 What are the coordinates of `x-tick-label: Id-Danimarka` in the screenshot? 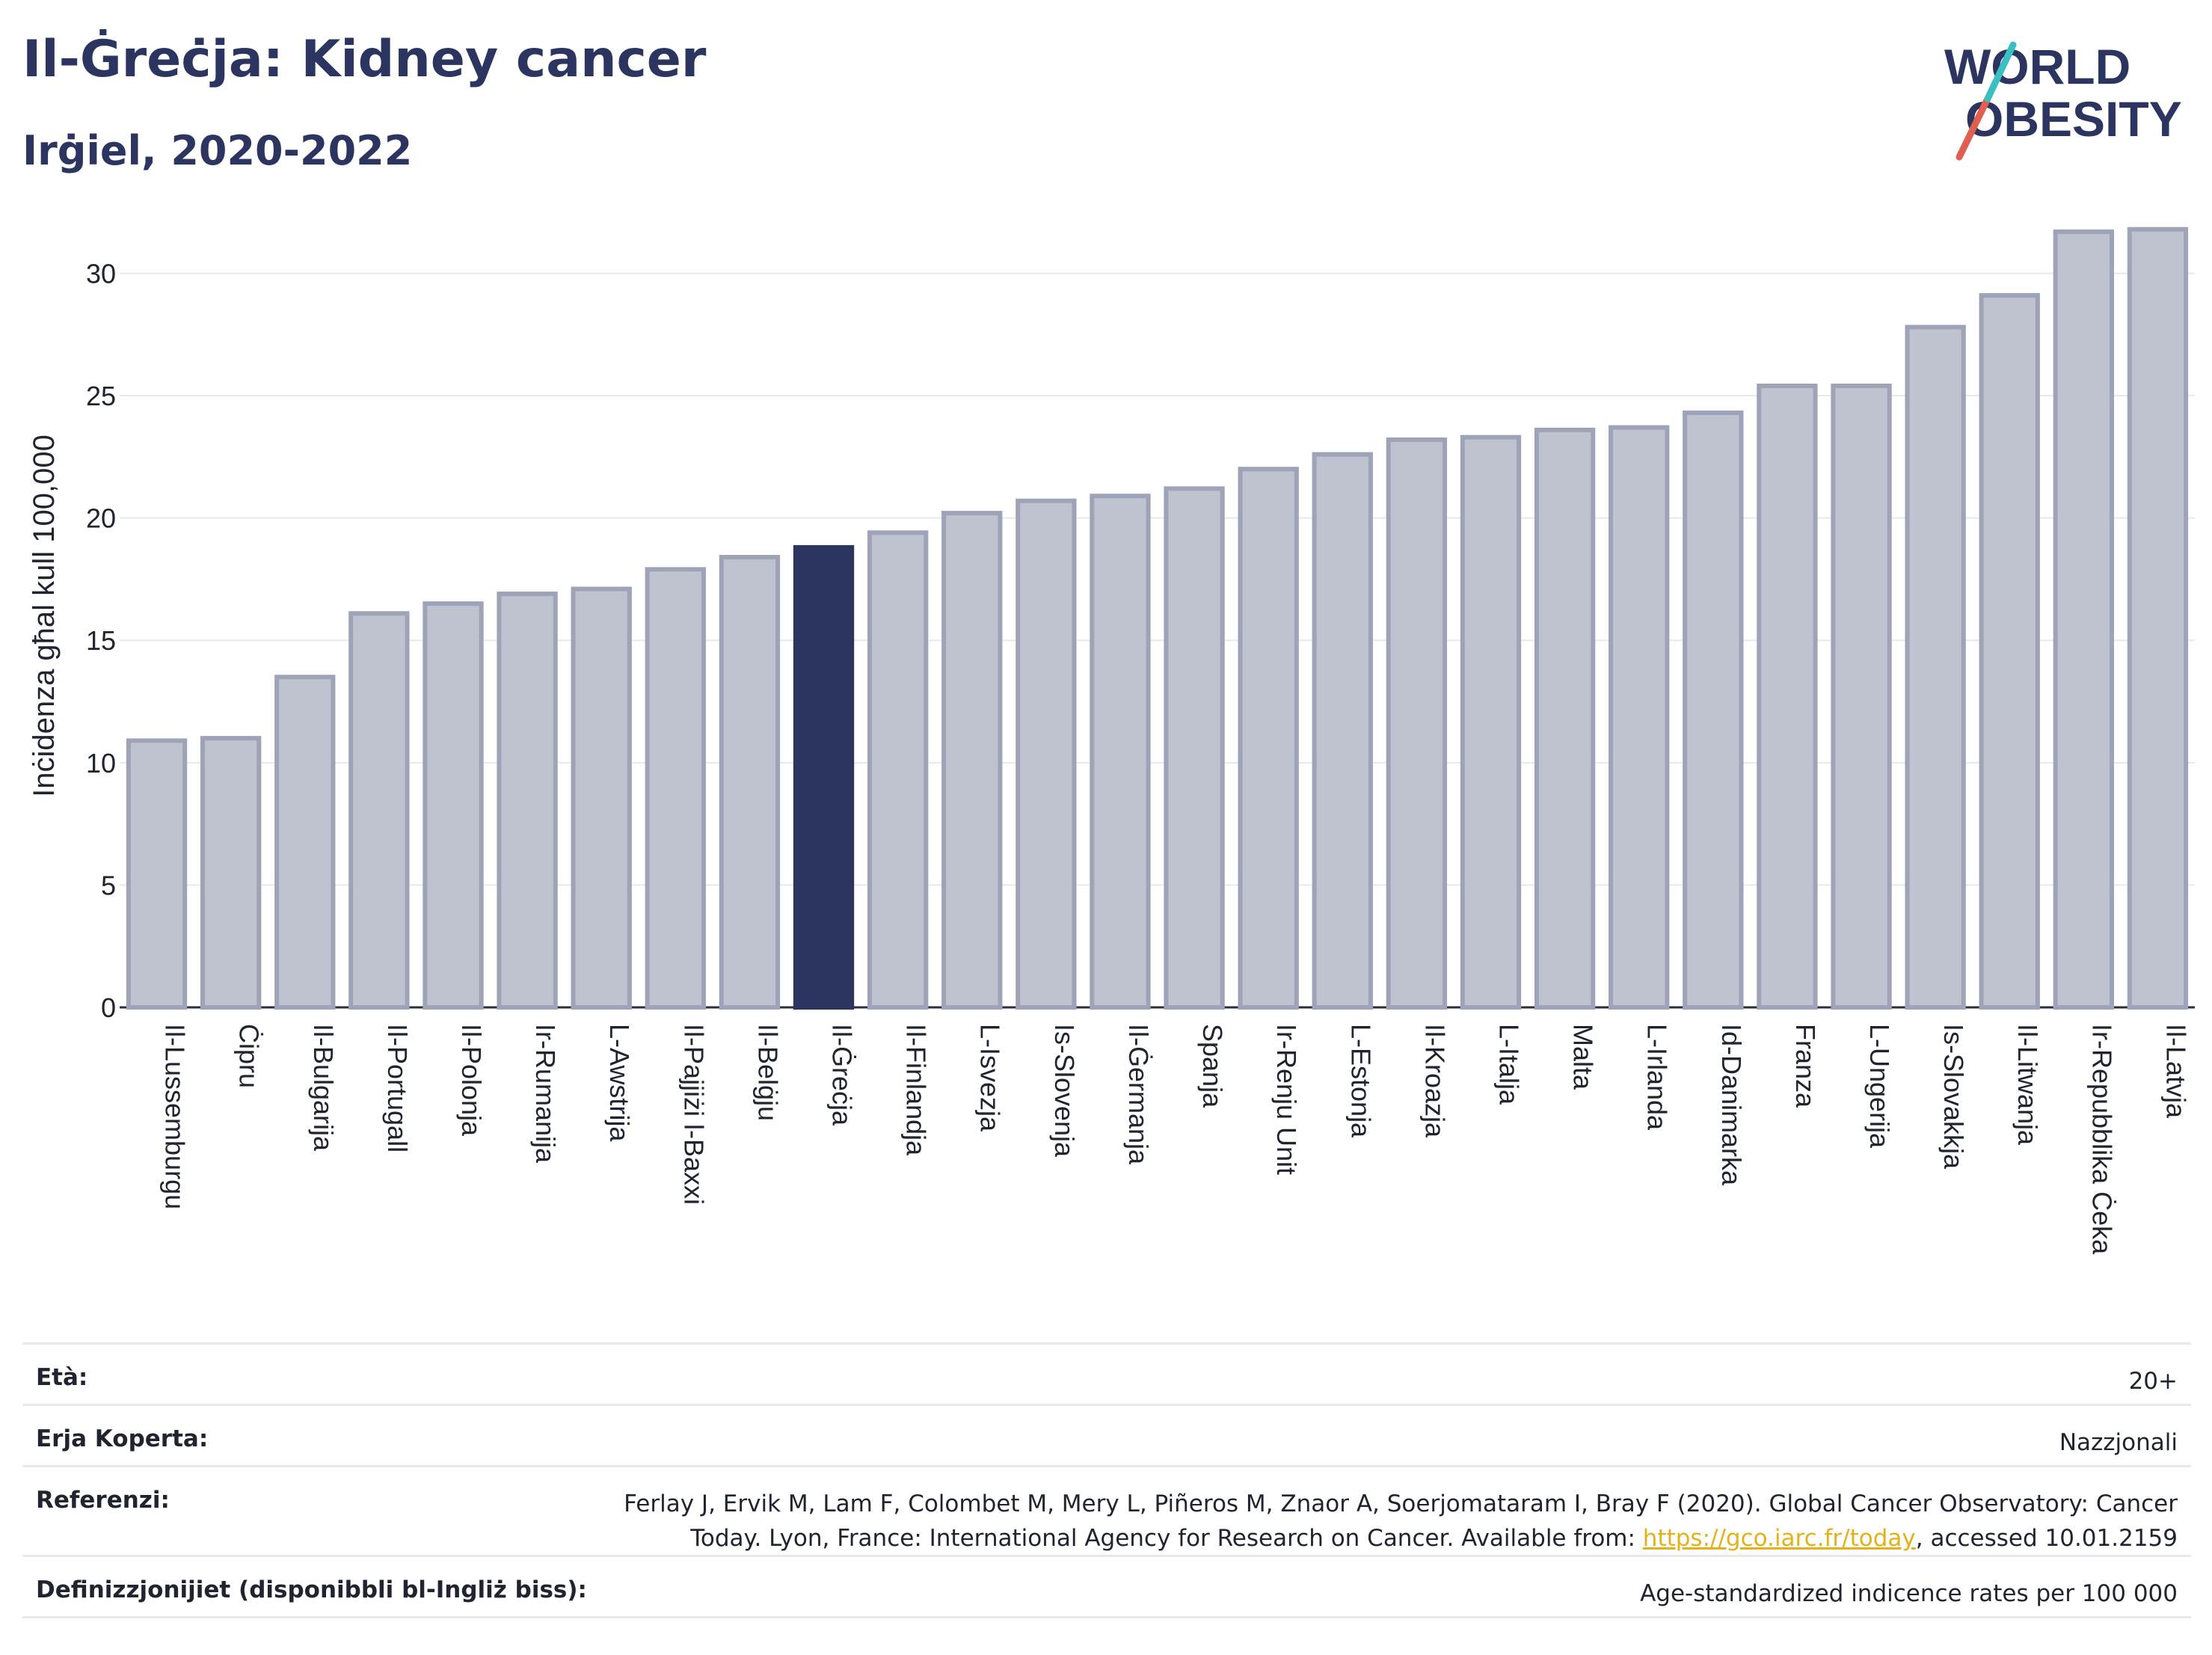 It's located at (1731, 1105).